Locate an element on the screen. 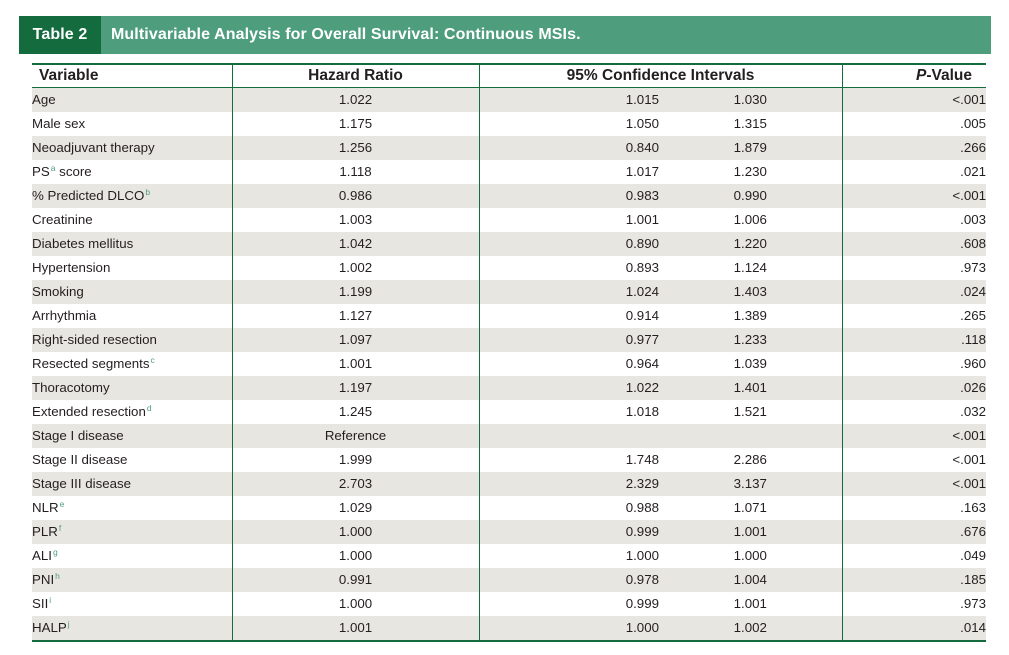  variable-name: ALI is located at coordinates (42, 555).